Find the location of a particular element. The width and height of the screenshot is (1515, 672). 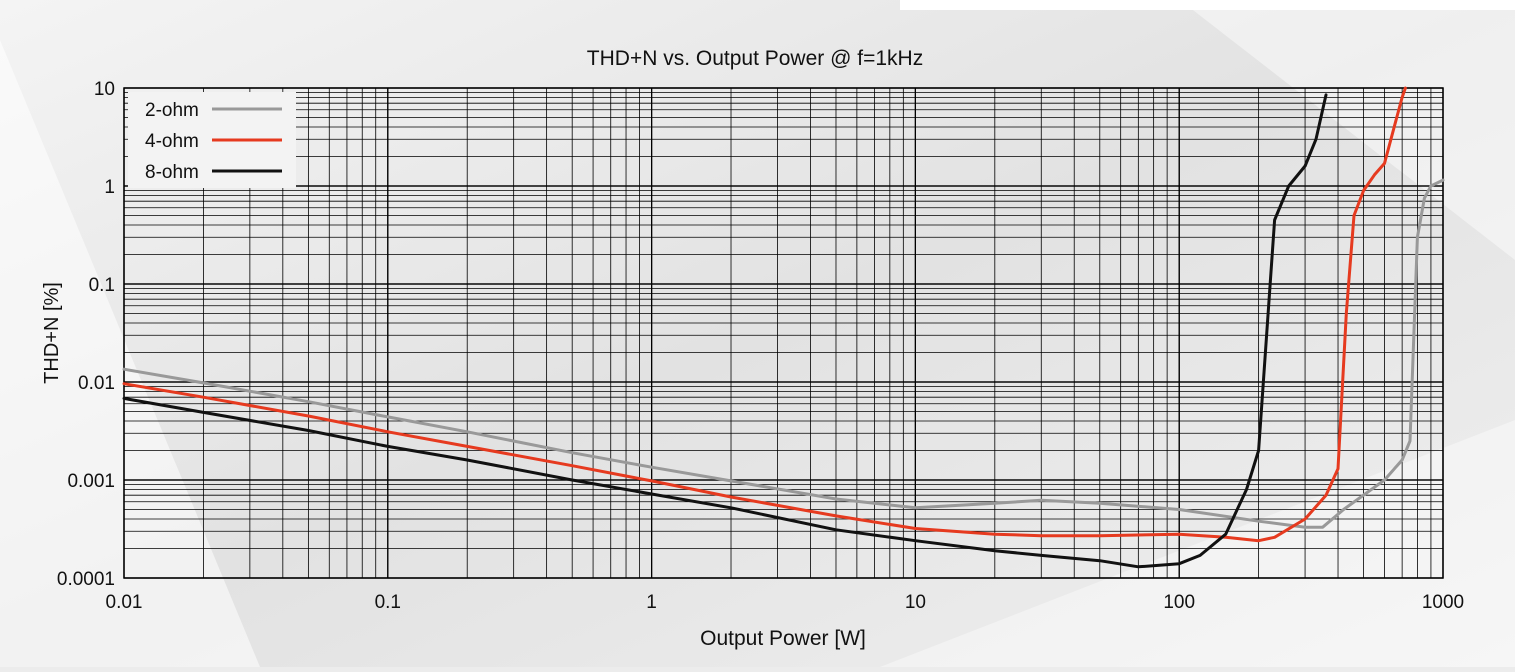

y-tick-label: 0.1 is located at coordinates (102, 285).